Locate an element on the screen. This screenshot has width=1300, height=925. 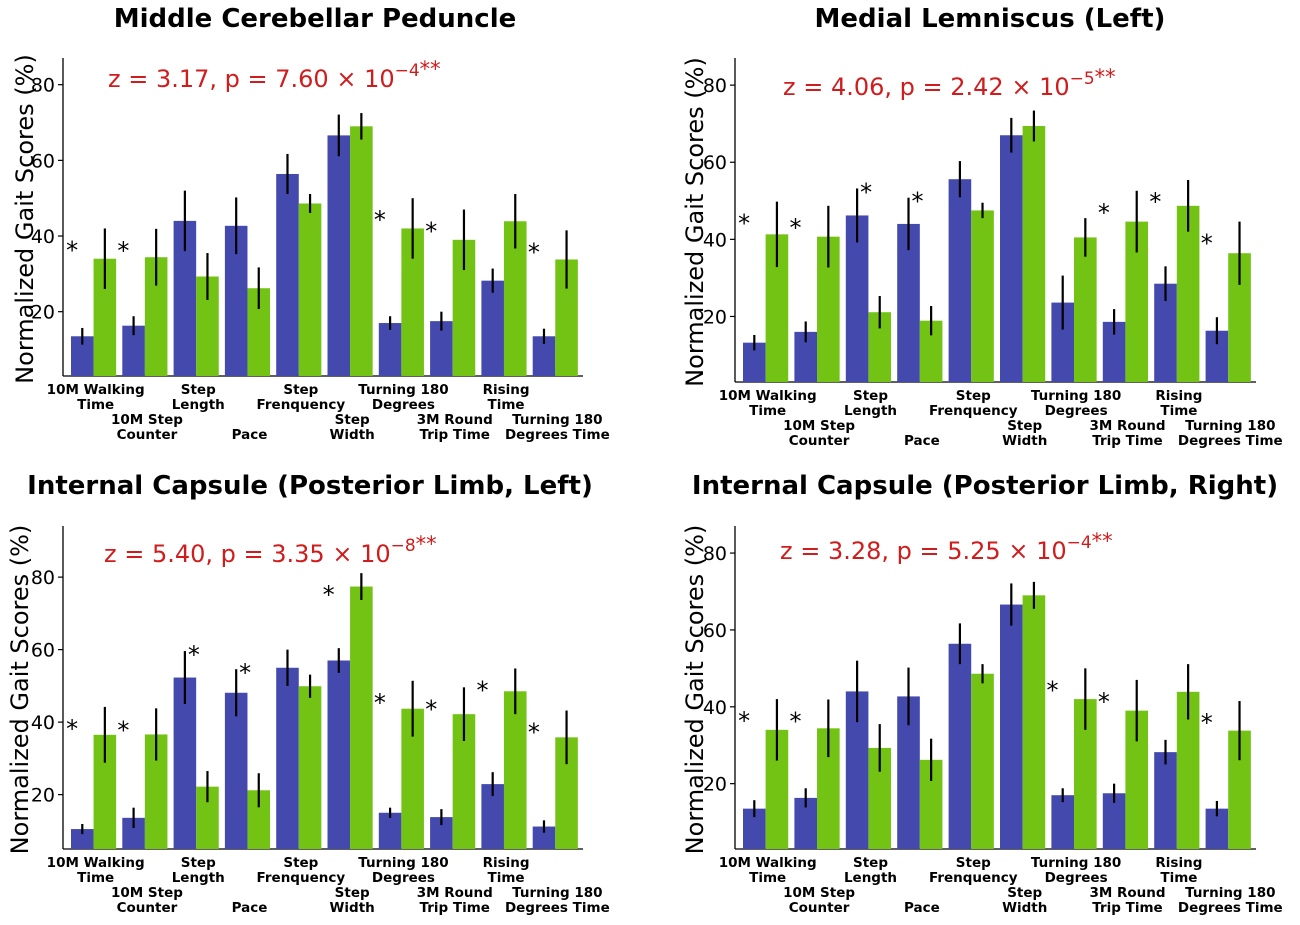
stat-exponent: −5 is located at coordinates (1082, 79).